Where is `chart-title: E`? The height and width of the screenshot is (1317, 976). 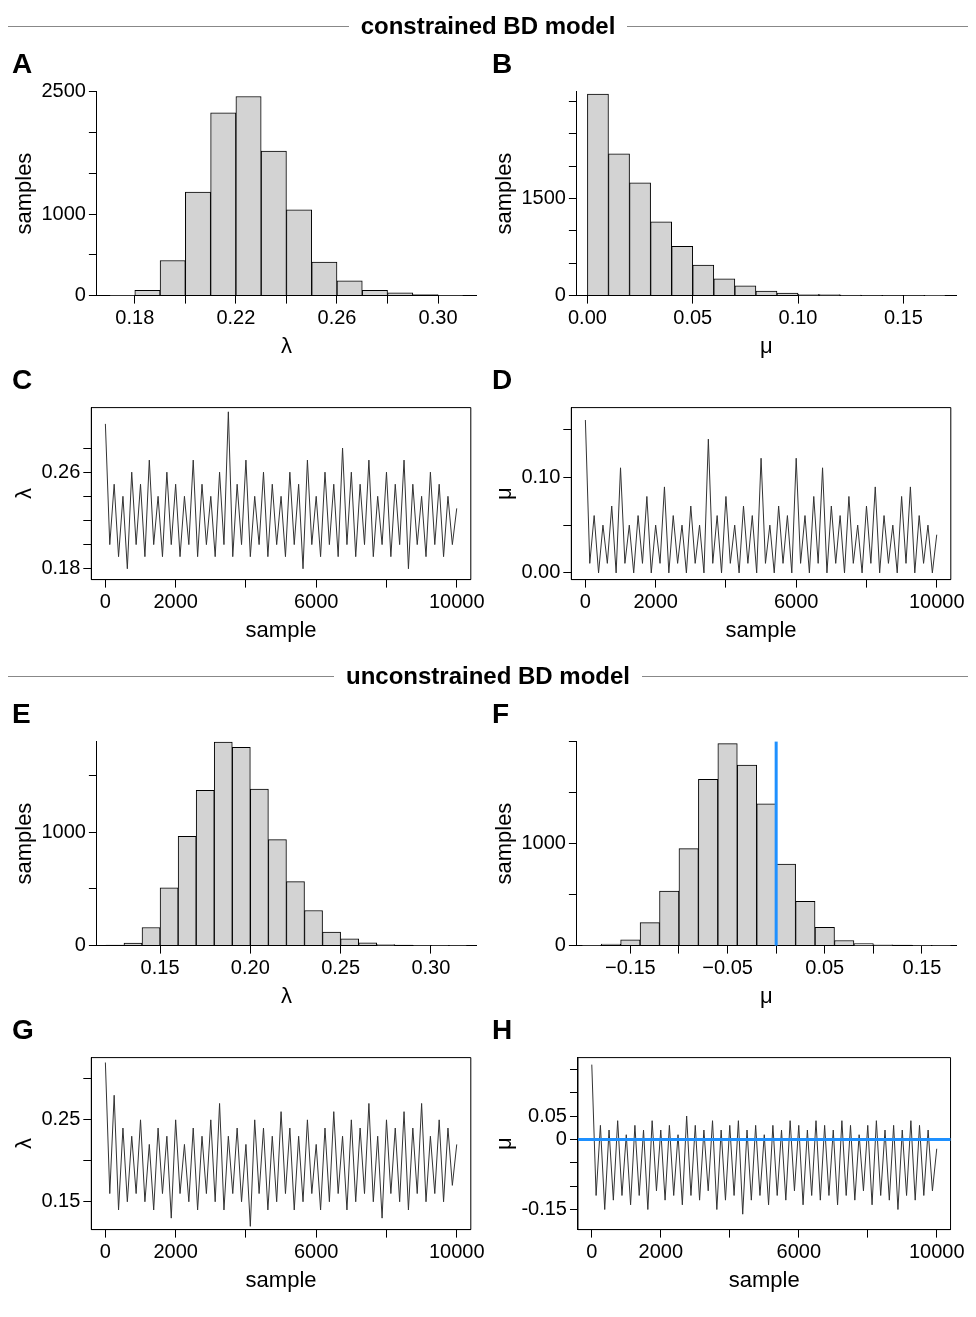 chart-title: E is located at coordinates (21, 713).